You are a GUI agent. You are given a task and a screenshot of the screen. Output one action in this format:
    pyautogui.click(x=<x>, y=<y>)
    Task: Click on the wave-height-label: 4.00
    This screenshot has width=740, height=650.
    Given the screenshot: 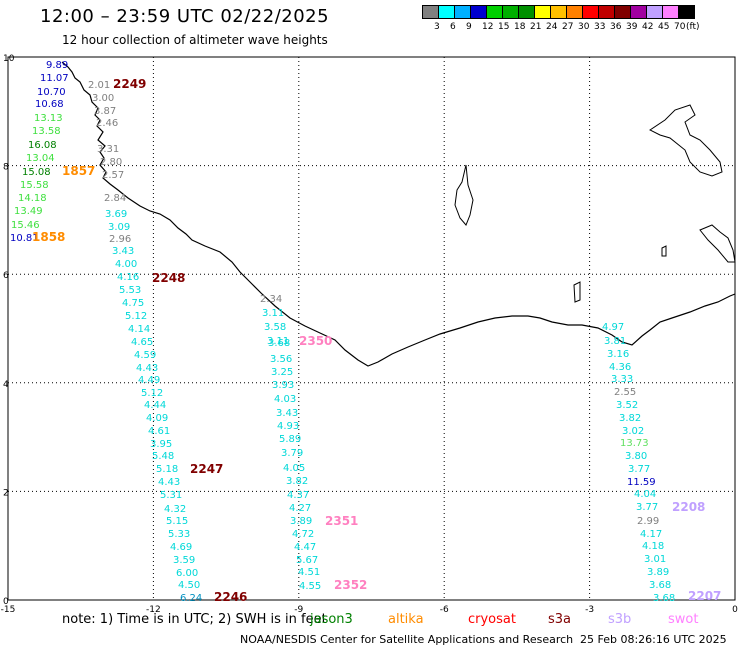 What is the action you would take?
    pyautogui.click(x=126, y=264)
    